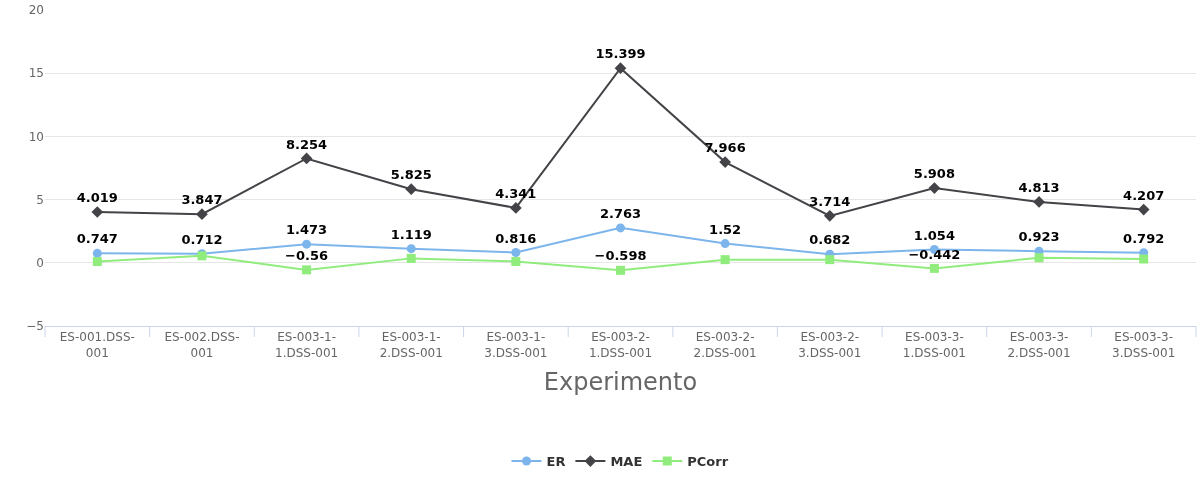 This screenshot has height=478, width=1198. I want to click on legend-label: PCorr, so click(708, 462).